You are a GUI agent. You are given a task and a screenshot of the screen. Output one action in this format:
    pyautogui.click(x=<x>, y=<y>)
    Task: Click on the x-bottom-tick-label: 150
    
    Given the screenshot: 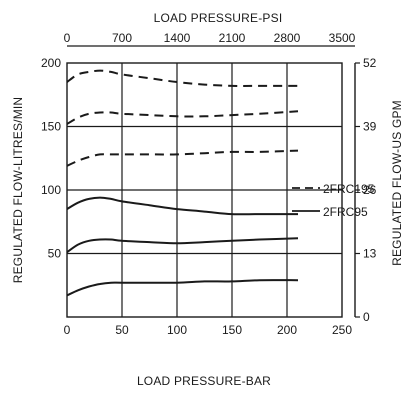 What is the action you would take?
    pyautogui.click(x=232, y=330)
    